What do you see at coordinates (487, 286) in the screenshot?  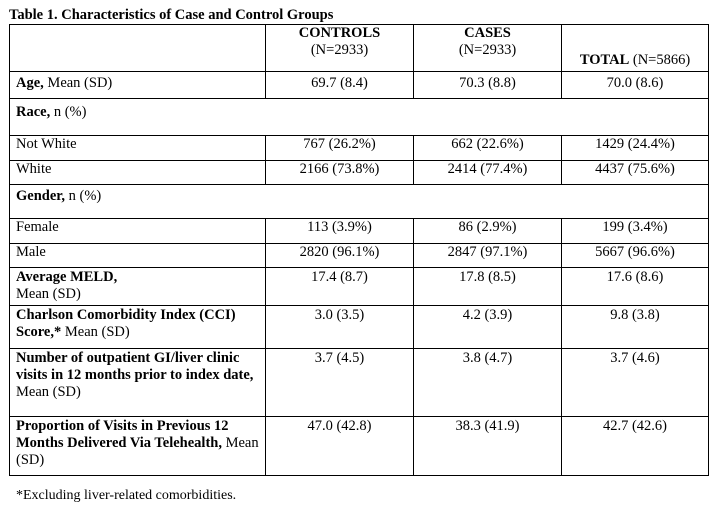 I see `cell-cases: 17.8 (8.5)` at bounding box center [487, 286].